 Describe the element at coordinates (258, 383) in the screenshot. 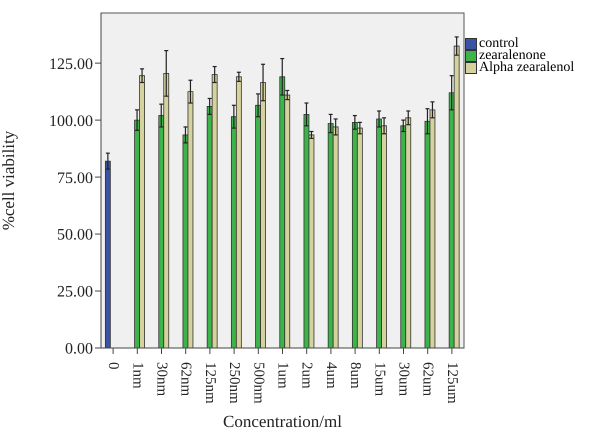

I see `x-tick-label: 500nm` at that location.